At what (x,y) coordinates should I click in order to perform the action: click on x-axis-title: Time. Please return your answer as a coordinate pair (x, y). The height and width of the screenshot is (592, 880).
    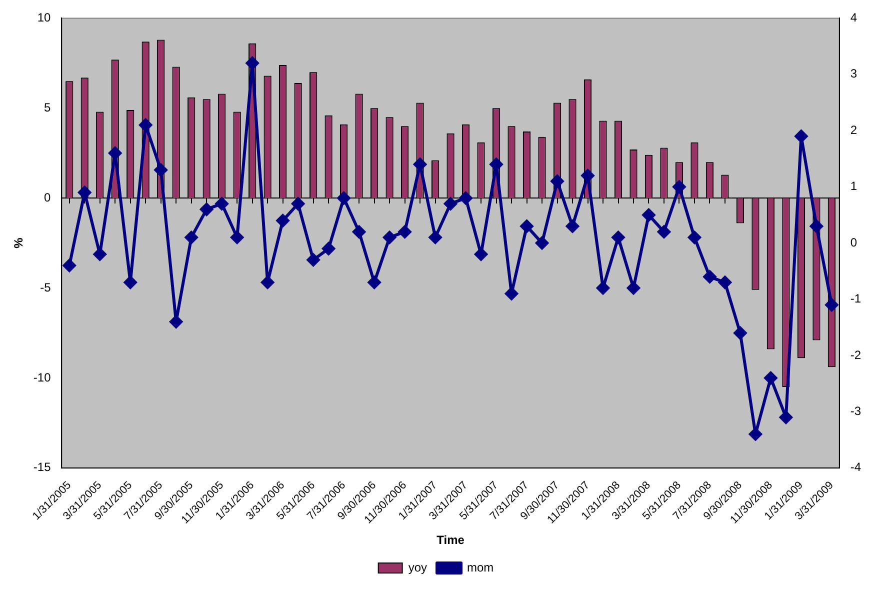
    Looking at the image, I should click on (450, 540).